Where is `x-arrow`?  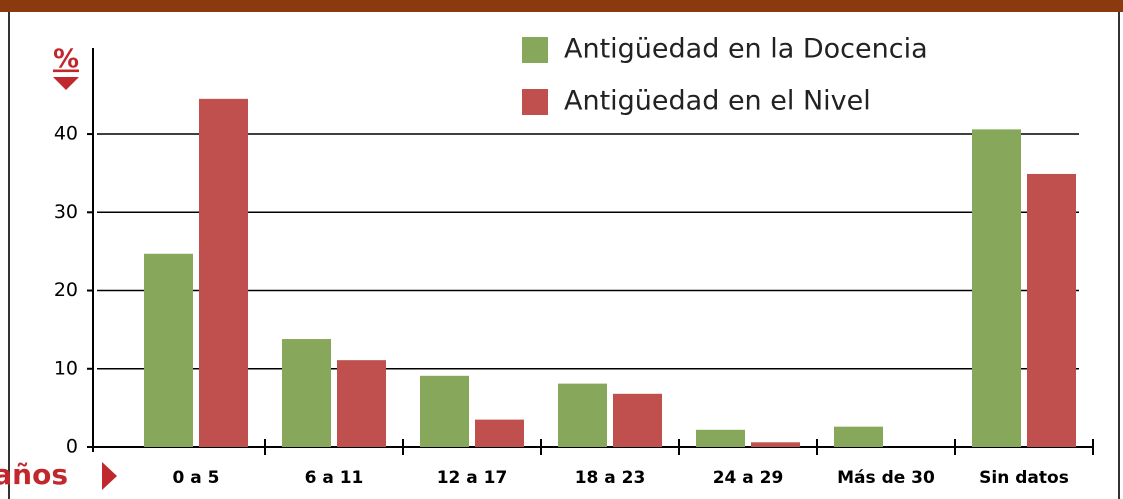 x-arrow is located at coordinates (109, 476).